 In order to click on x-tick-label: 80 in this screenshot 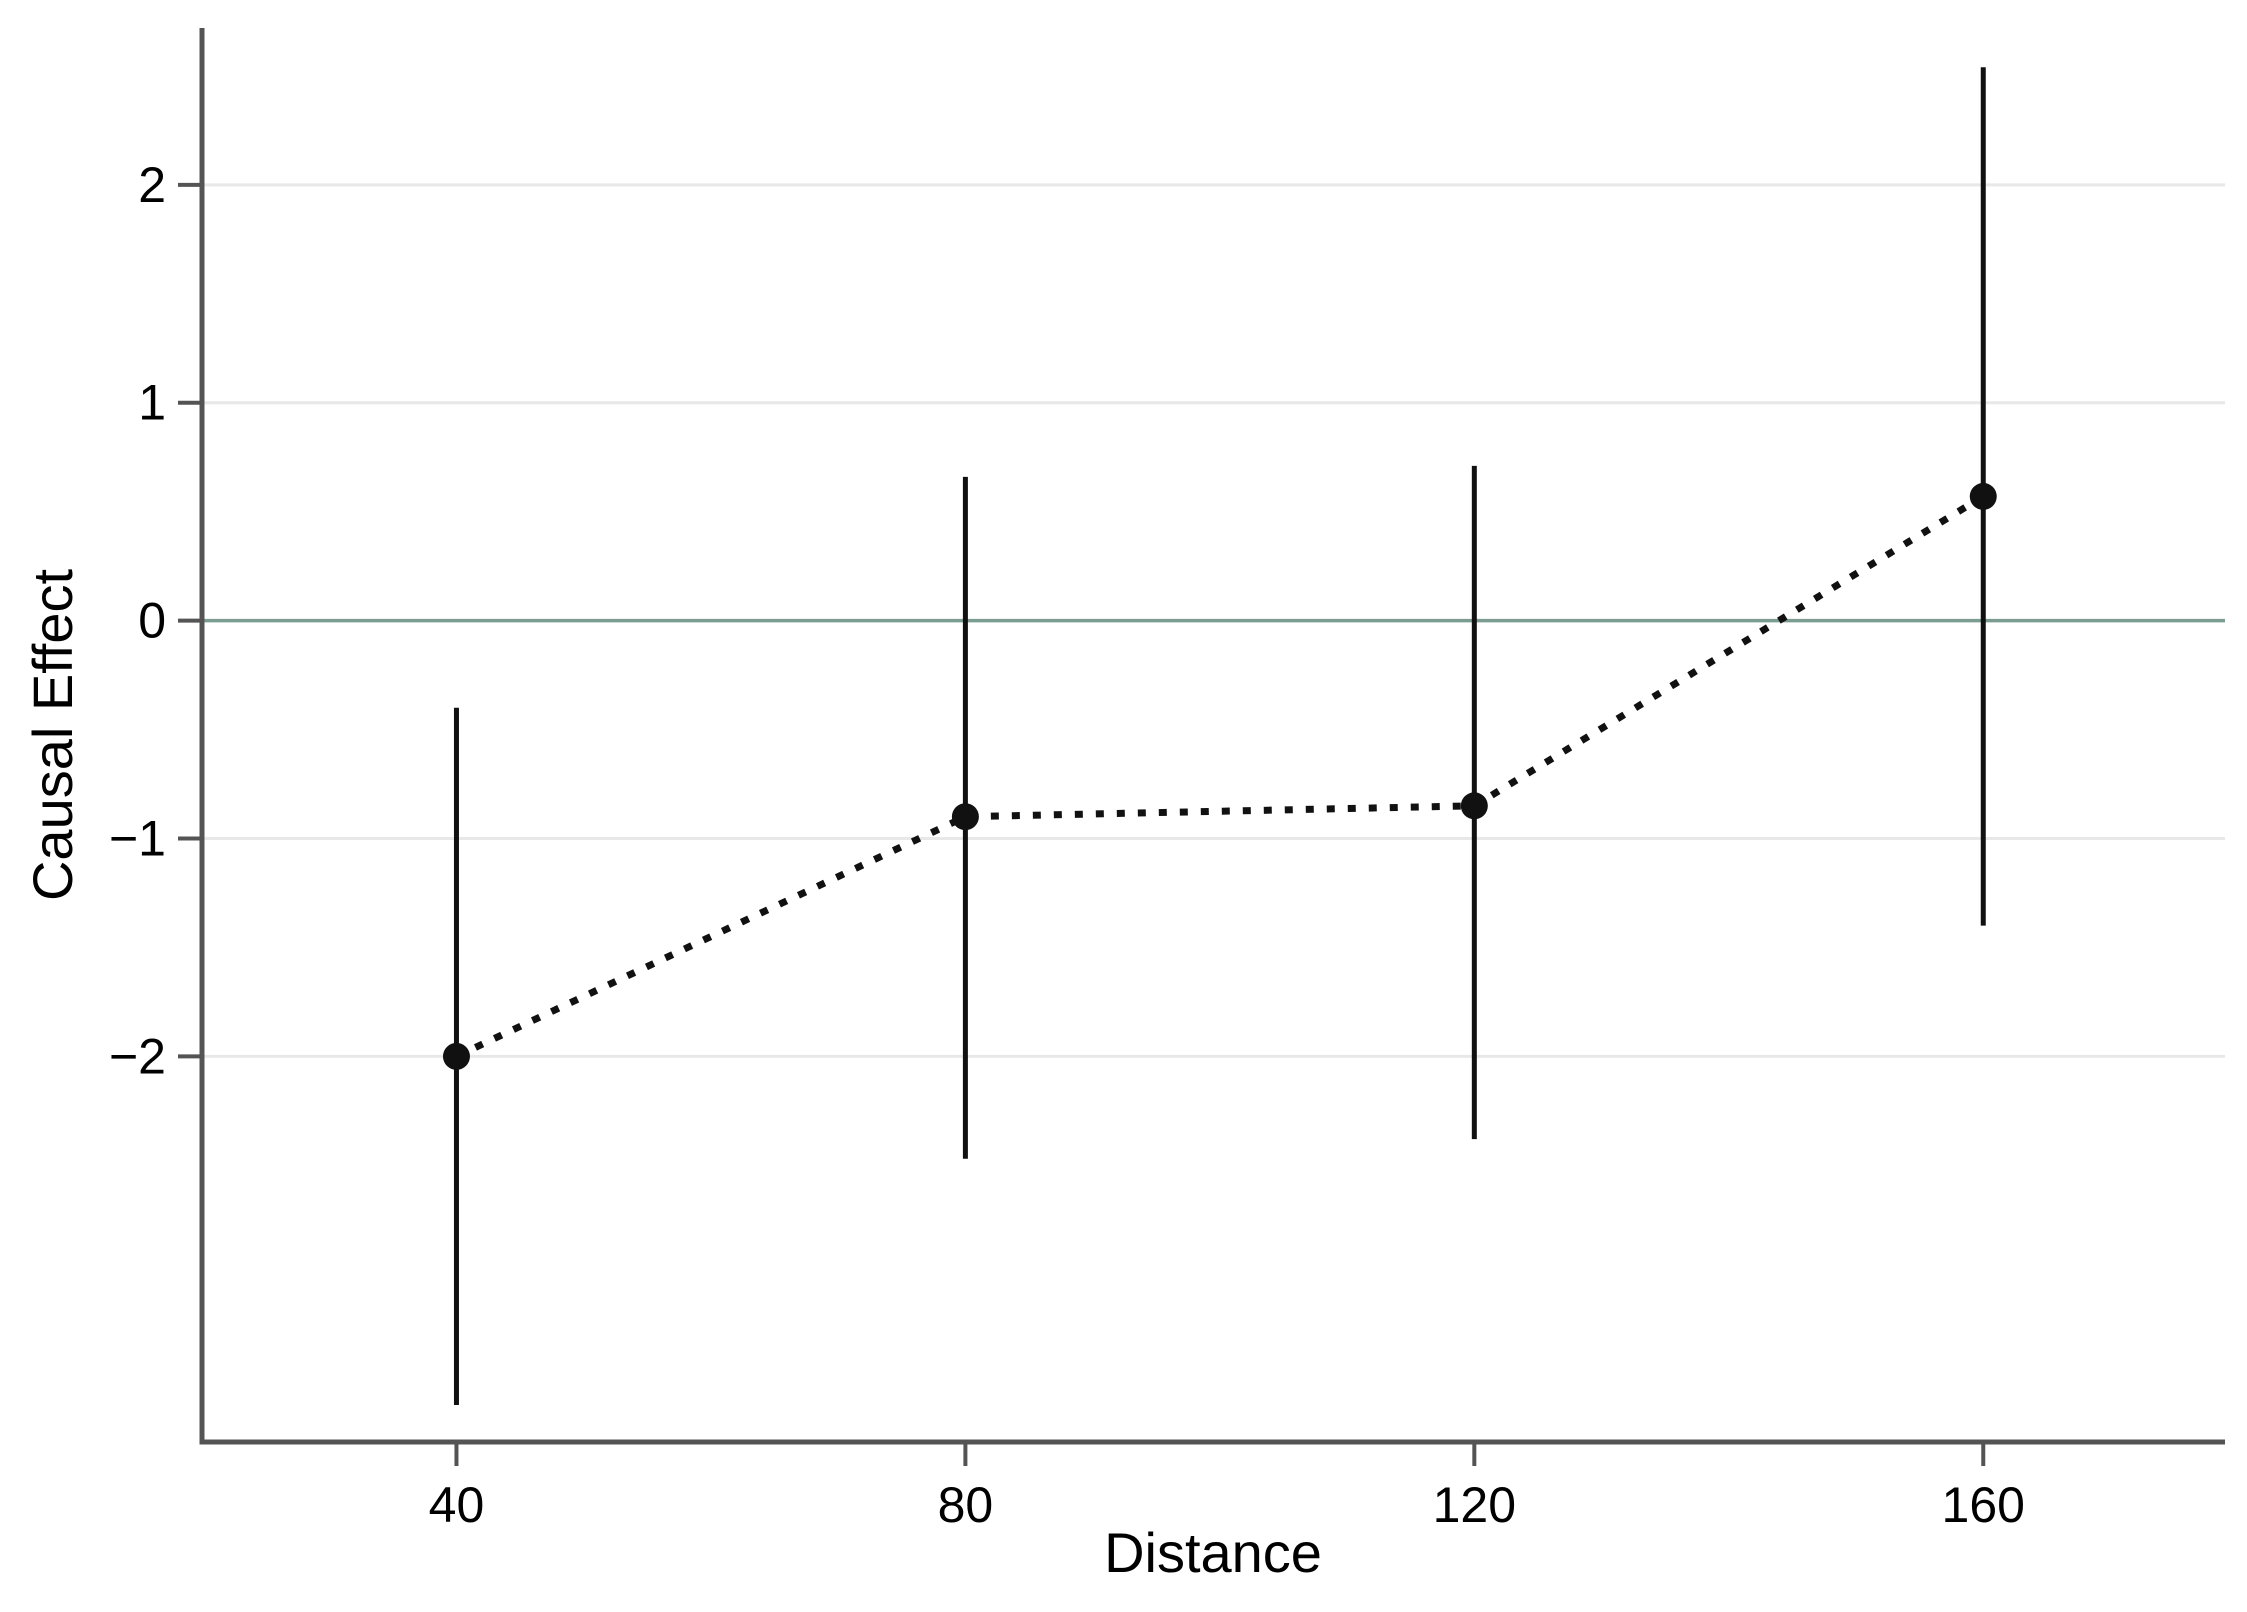, I will do `click(966, 1505)`.